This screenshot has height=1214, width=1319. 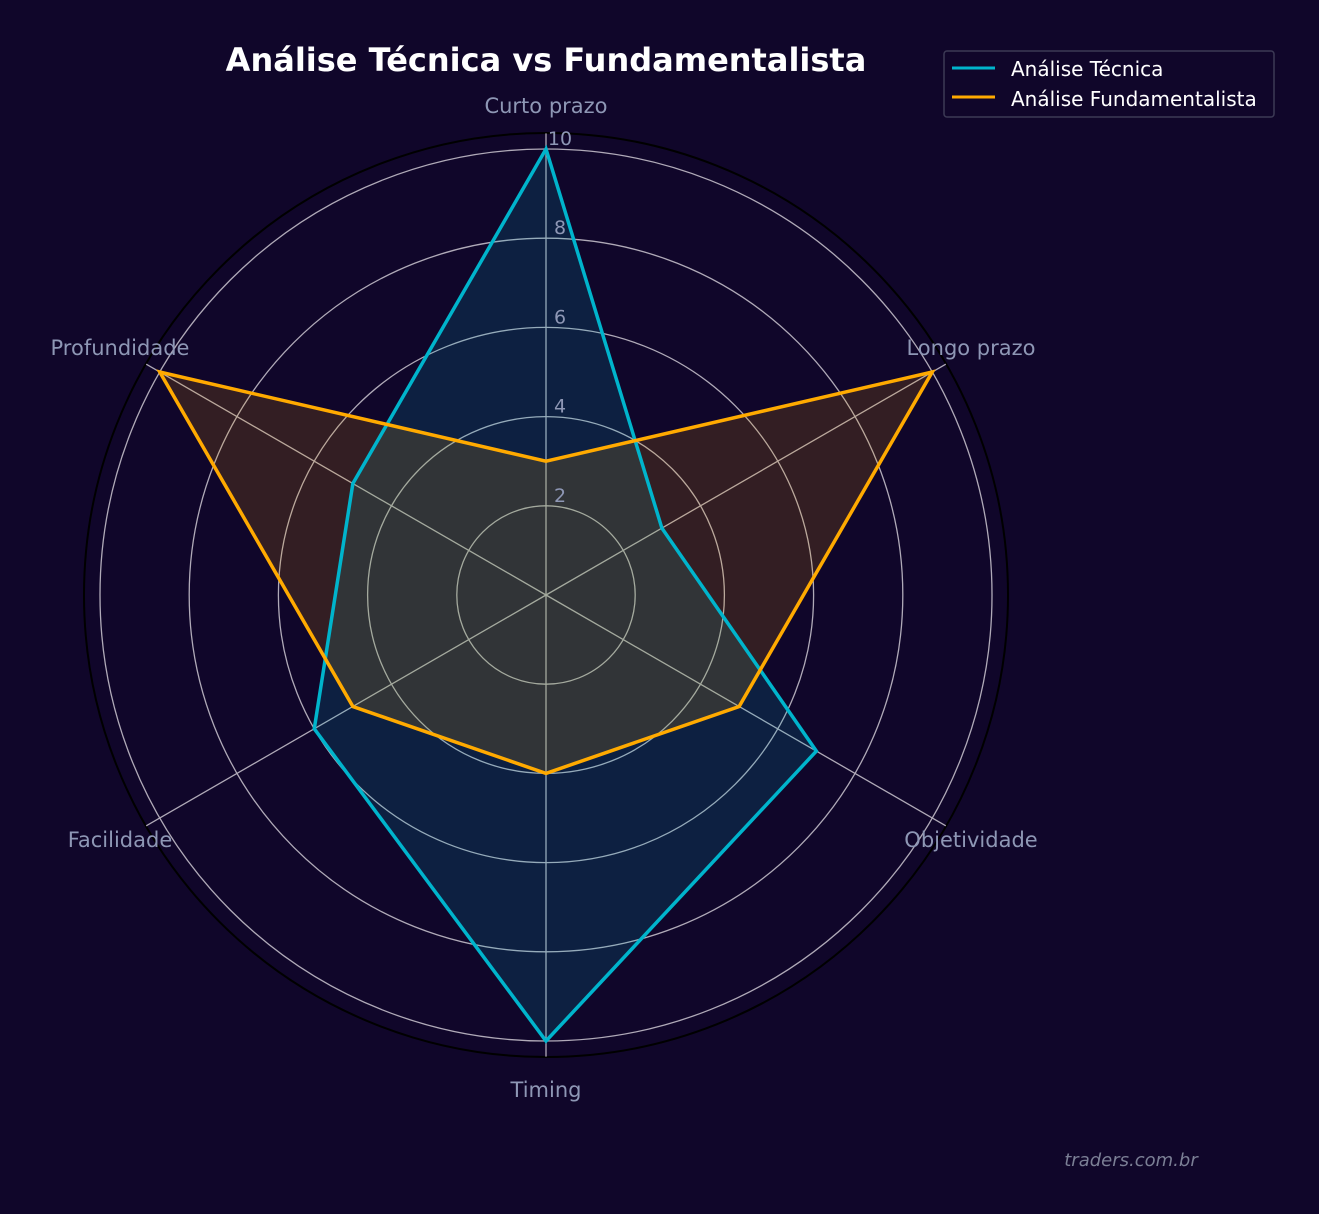 I want to click on r-tick-label: 2, so click(x=560, y=496).